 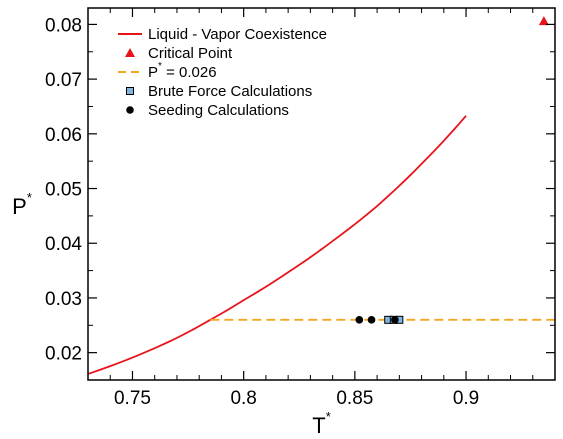 I want to click on y-axis-label-text: P, so click(x=19, y=206).